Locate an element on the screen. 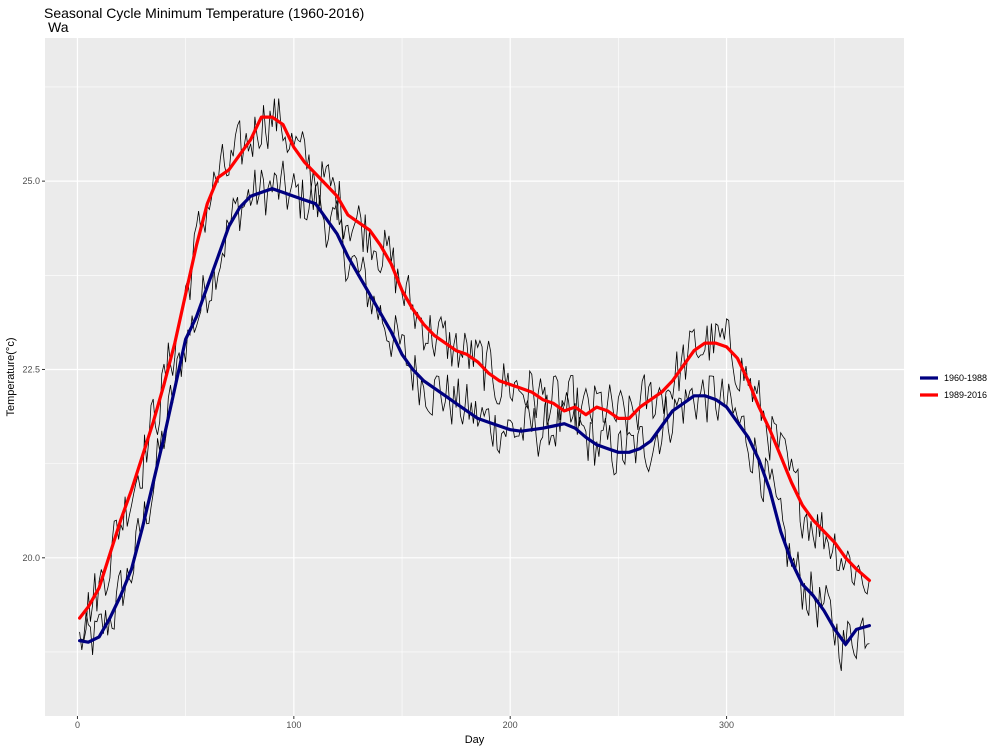  legend-label-1989-2016: 1989-2016 is located at coordinates (965, 395).